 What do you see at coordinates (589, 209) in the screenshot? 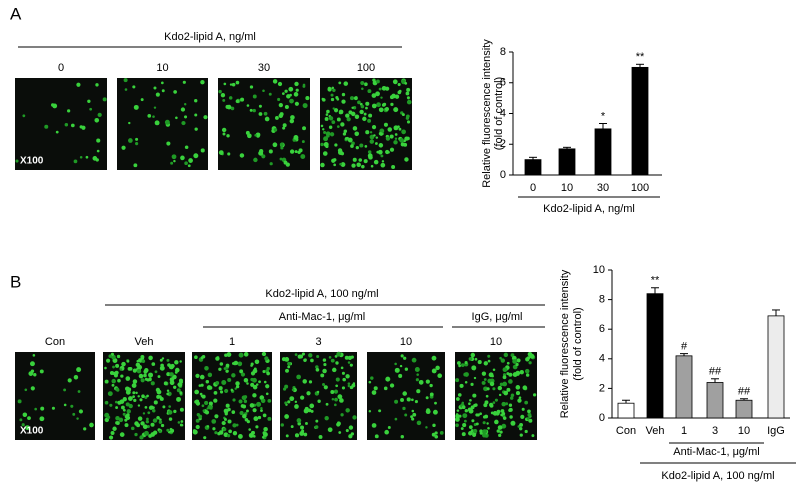
I see `group-label: Kdo2-lipid A, ng/ml` at bounding box center [589, 209].